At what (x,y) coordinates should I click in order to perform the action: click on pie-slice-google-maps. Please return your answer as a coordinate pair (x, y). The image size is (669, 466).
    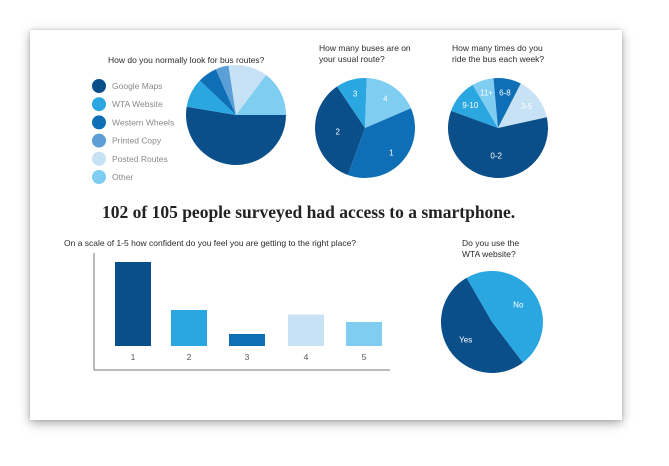
    Looking at the image, I should click on (236, 135).